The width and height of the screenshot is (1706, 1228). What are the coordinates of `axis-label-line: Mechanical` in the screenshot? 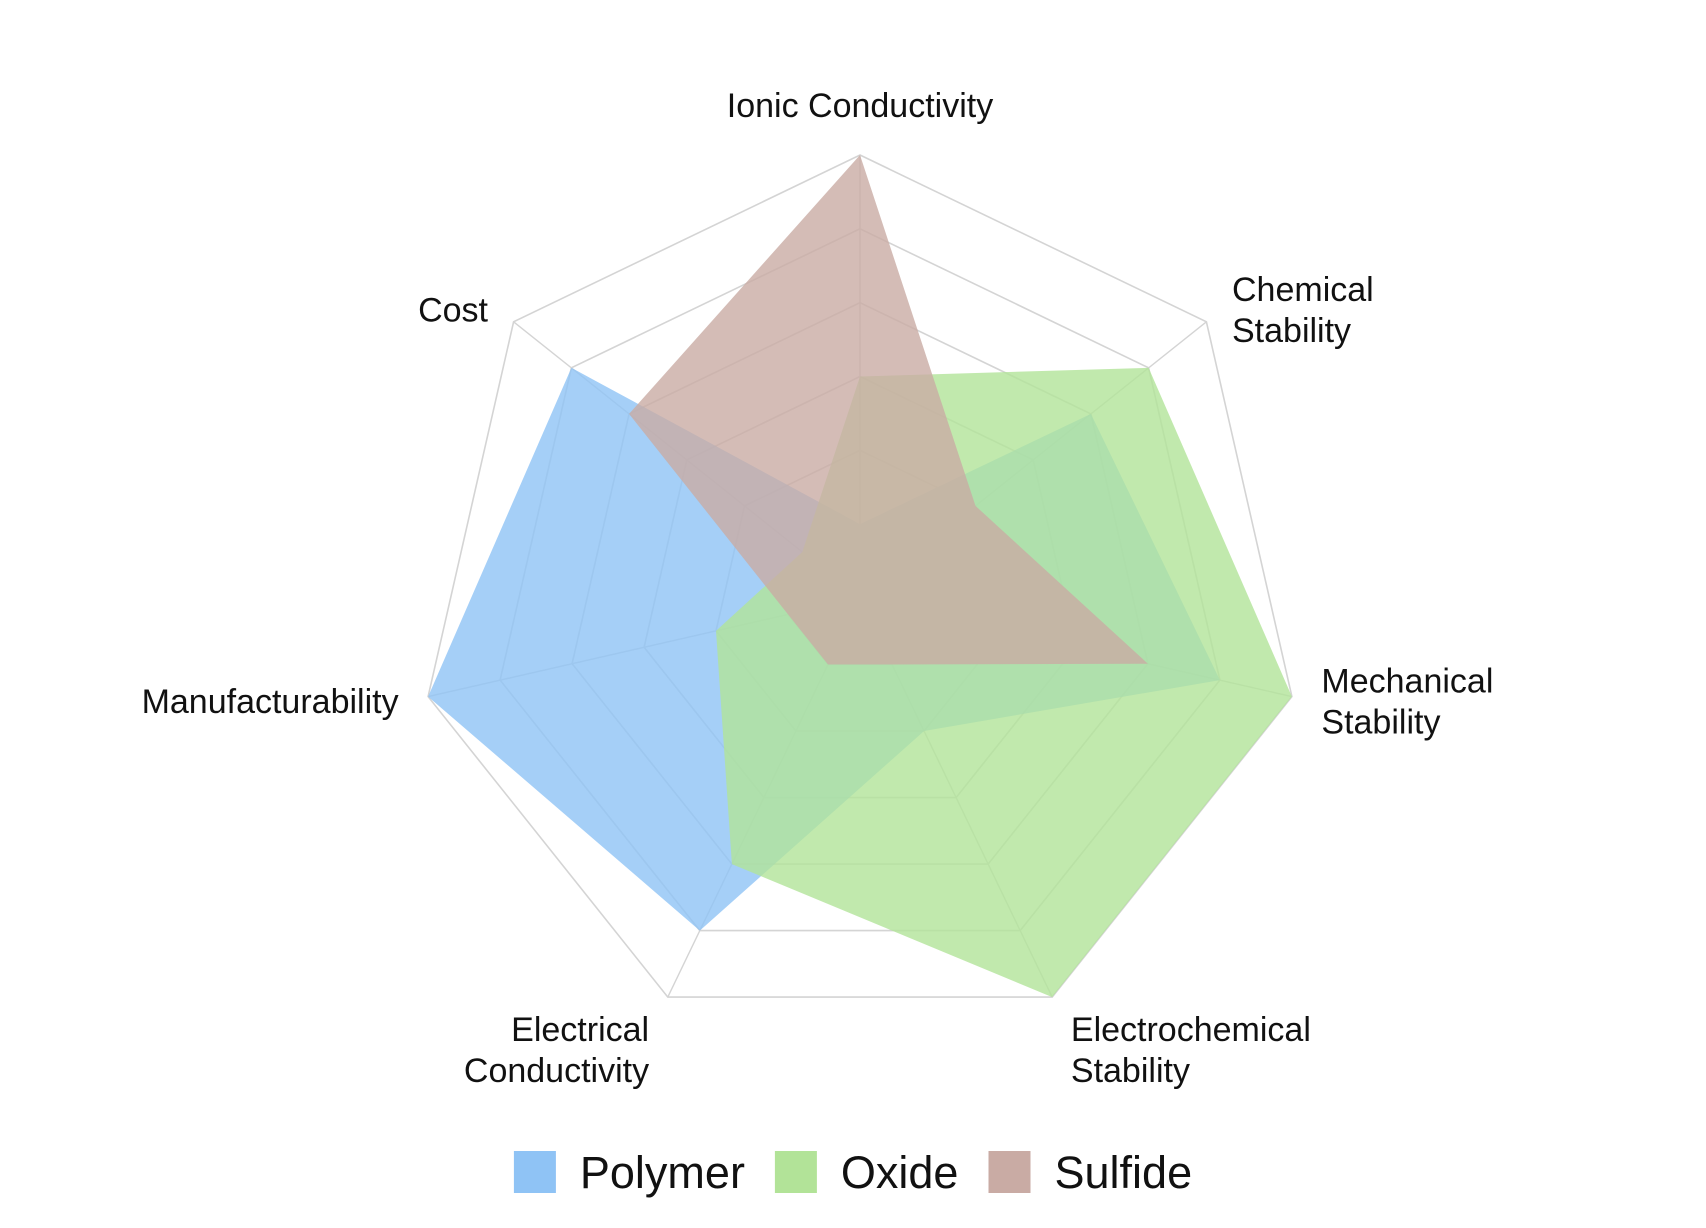 It's located at (1407, 682).